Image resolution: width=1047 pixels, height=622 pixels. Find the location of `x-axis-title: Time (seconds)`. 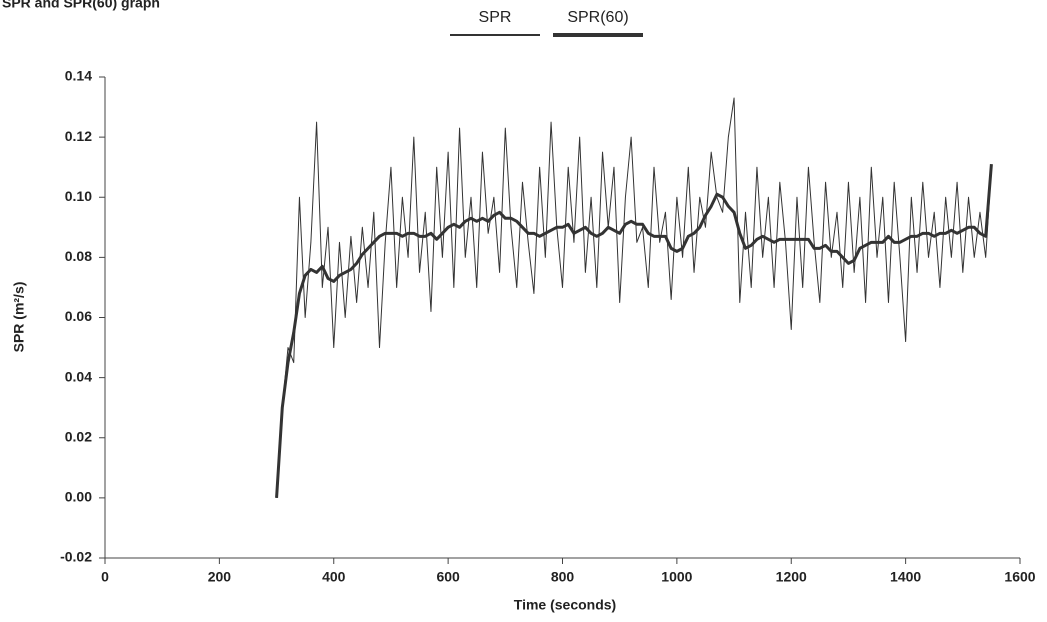

x-axis-title: Time (seconds) is located at coordinates (565, 605).